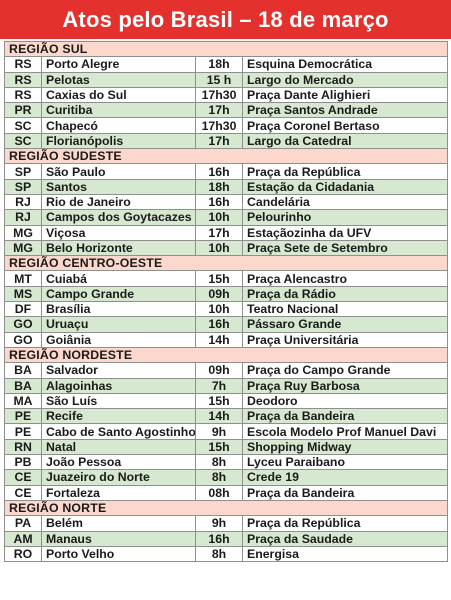 The image size is (451, 600). I want to click on place-cell: Praça Alencastro, so click(345, 278).